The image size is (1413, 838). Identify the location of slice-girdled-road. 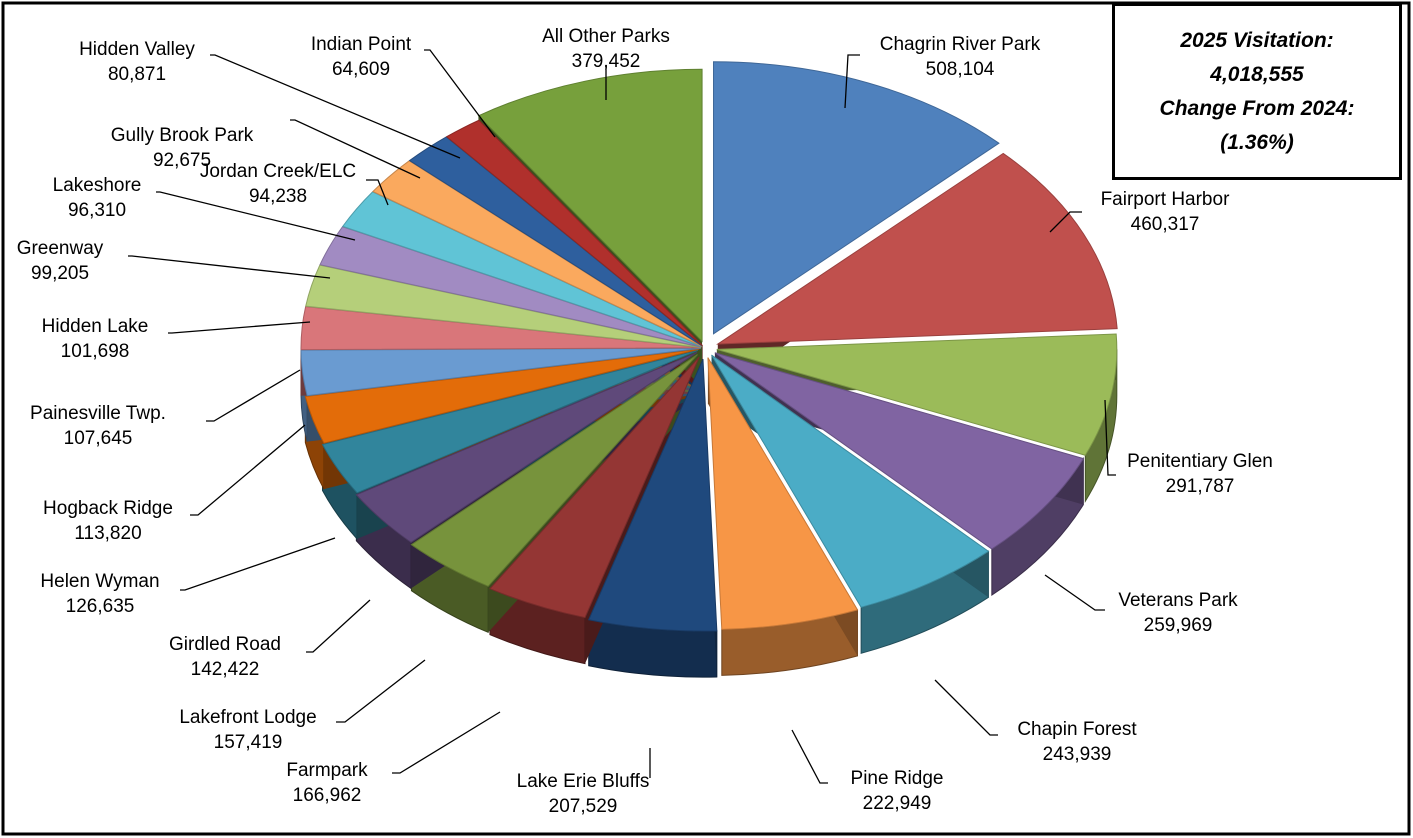
(526, 447).